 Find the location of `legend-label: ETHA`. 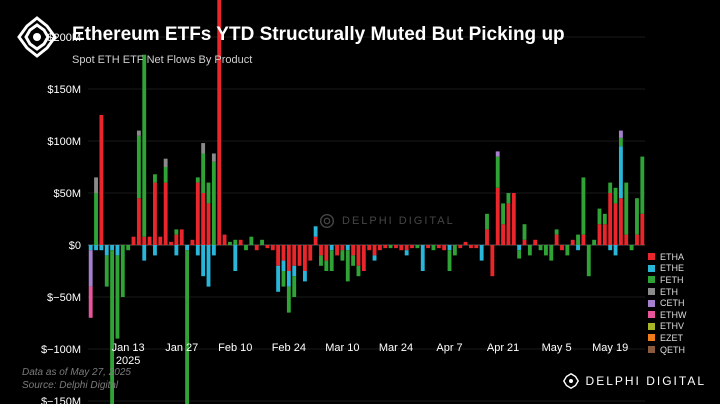

legend-label: ETHA is located at coordinates (672, 256).